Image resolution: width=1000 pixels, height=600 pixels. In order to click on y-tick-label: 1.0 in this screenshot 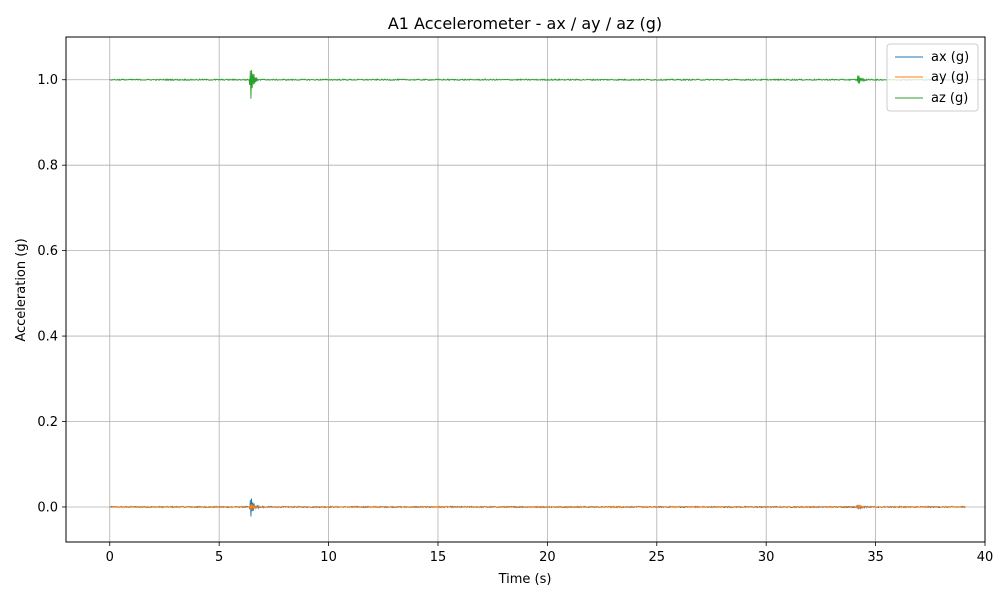, I will do `click(47, 80)`.